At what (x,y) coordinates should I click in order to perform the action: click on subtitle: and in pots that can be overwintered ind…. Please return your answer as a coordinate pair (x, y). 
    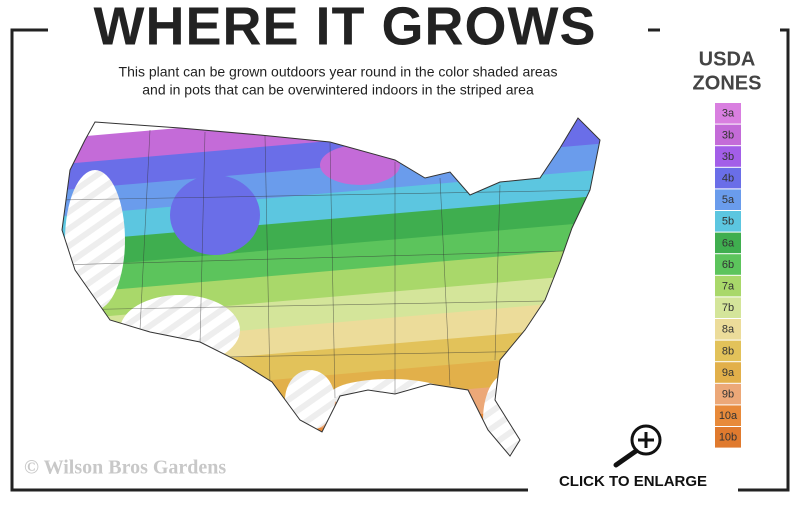
    Looking at the image, I should click on (338, 90).